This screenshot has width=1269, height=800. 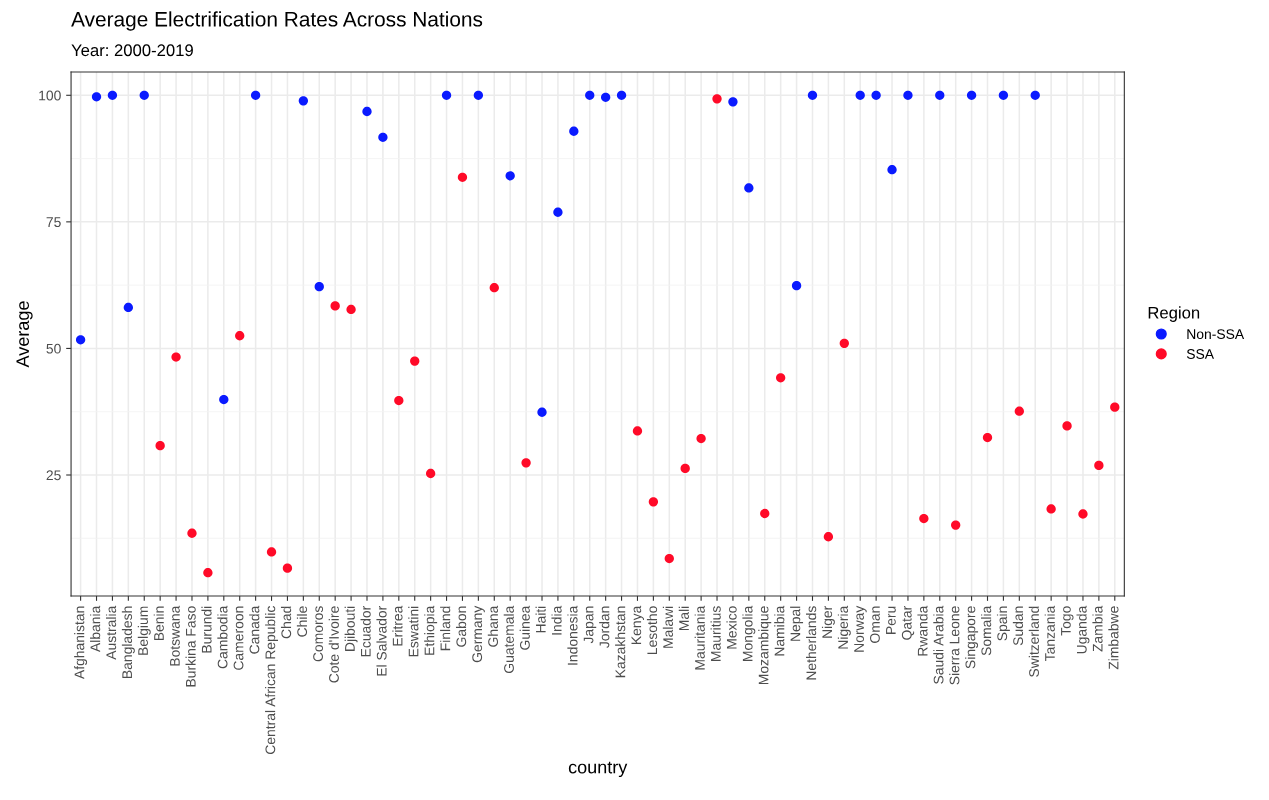 What do you see at coordinates (683, 618) in the screenshot?
I see `x-tick-label: Mali` at bounding box center [683, 618].